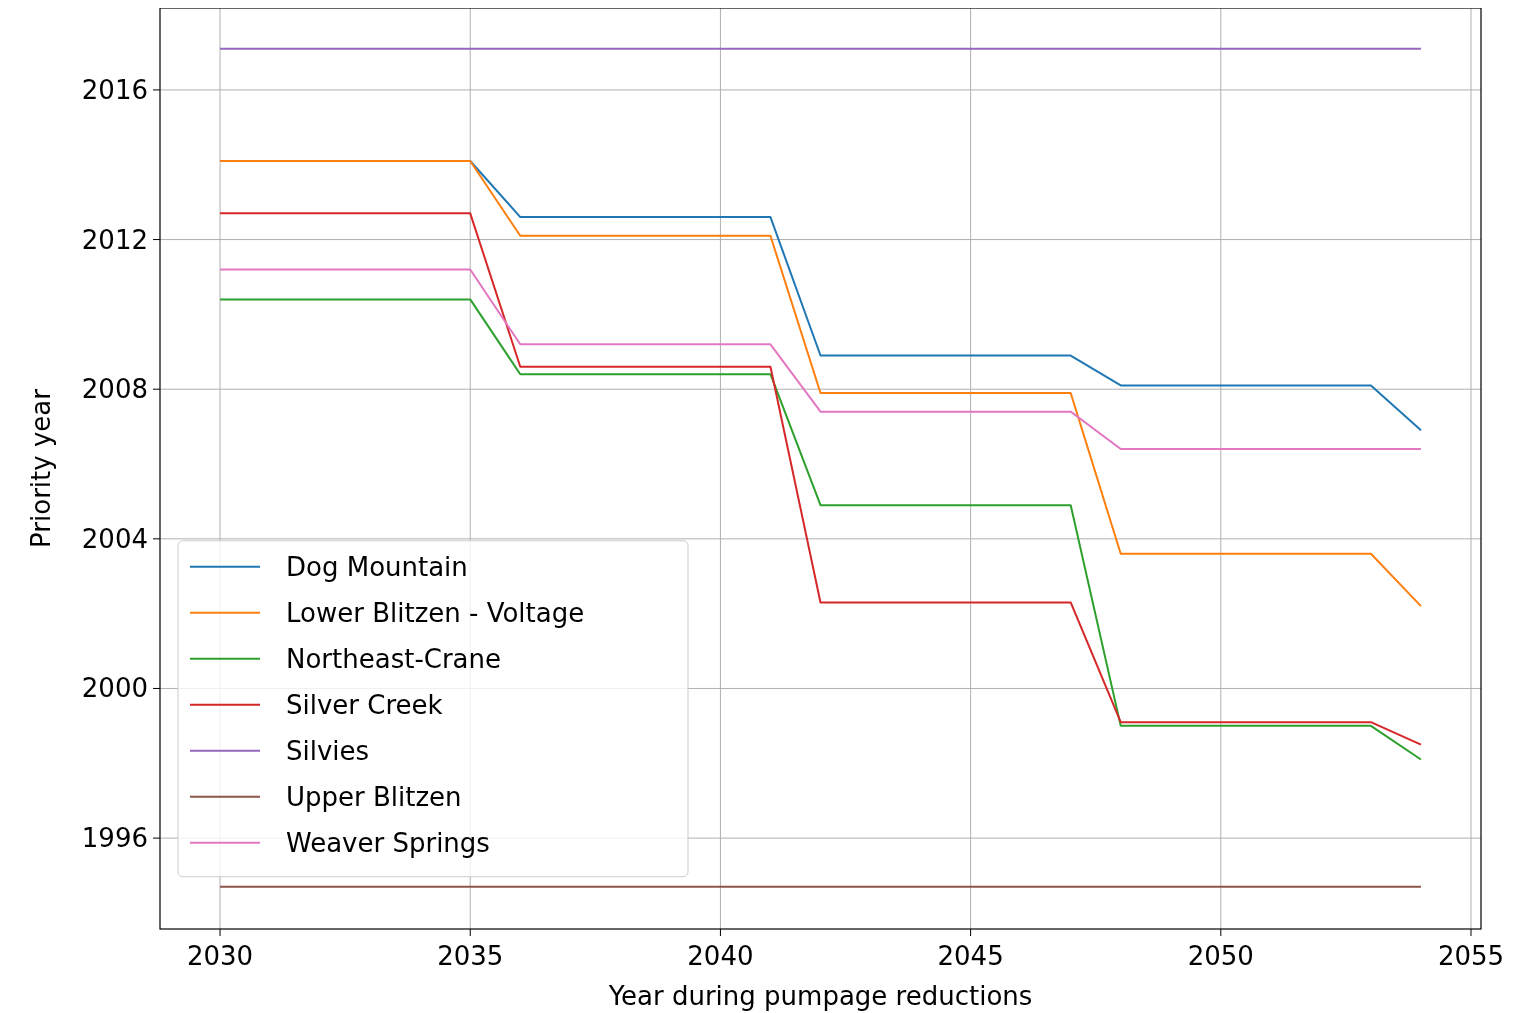 The image size is (1537, 1013). I want to click on x-tick-label: 2055, so click(1471, 956).